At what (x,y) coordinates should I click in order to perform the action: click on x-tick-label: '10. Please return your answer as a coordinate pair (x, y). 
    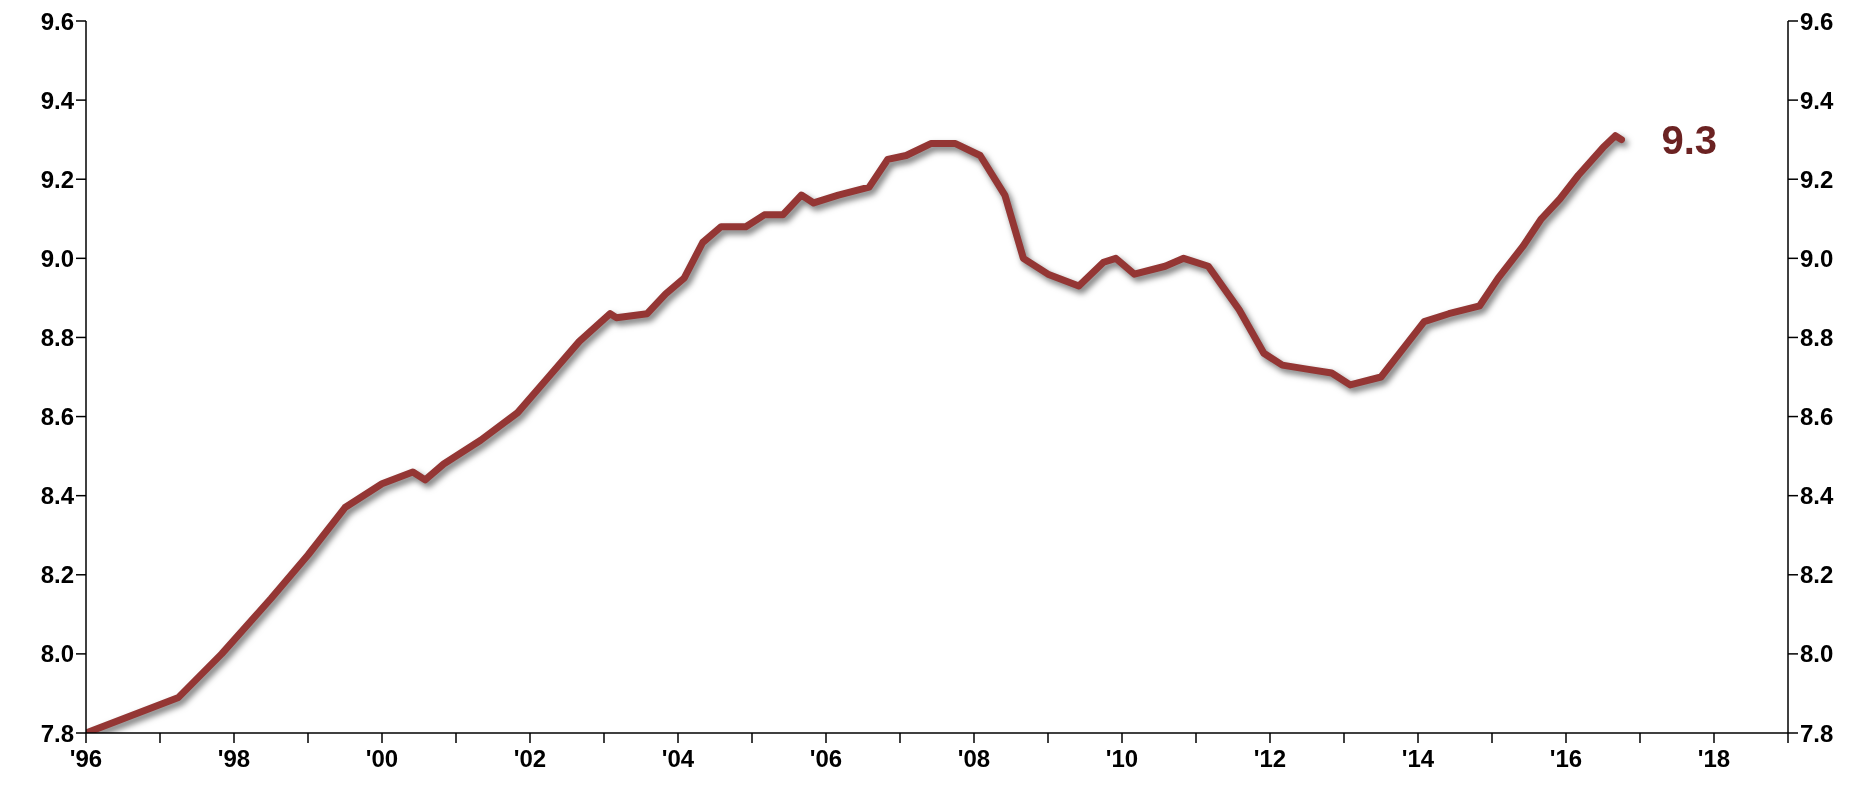
    Looking at the image, I should click on (1122, 758).